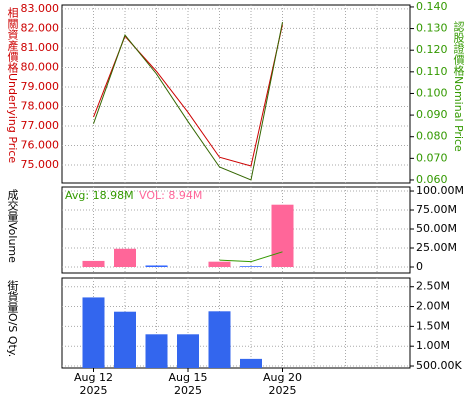 This screenshot has height=404, width=475. Describe the element at coordinates (432, 179) in the screenshot. I see `y2-tick-label: 0.060` at that location.